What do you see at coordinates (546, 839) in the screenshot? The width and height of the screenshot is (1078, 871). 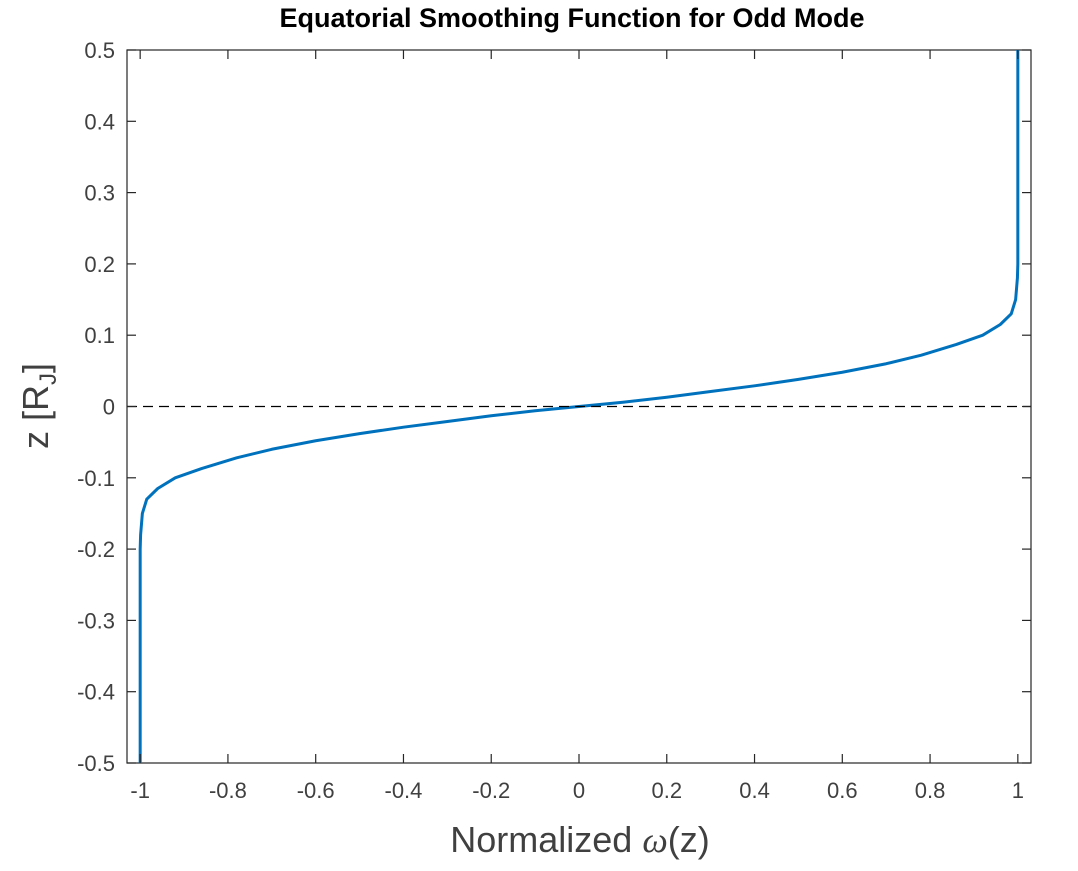 I see `x-axis-label-prefix: Normalized` at bounding box center [546, 839].